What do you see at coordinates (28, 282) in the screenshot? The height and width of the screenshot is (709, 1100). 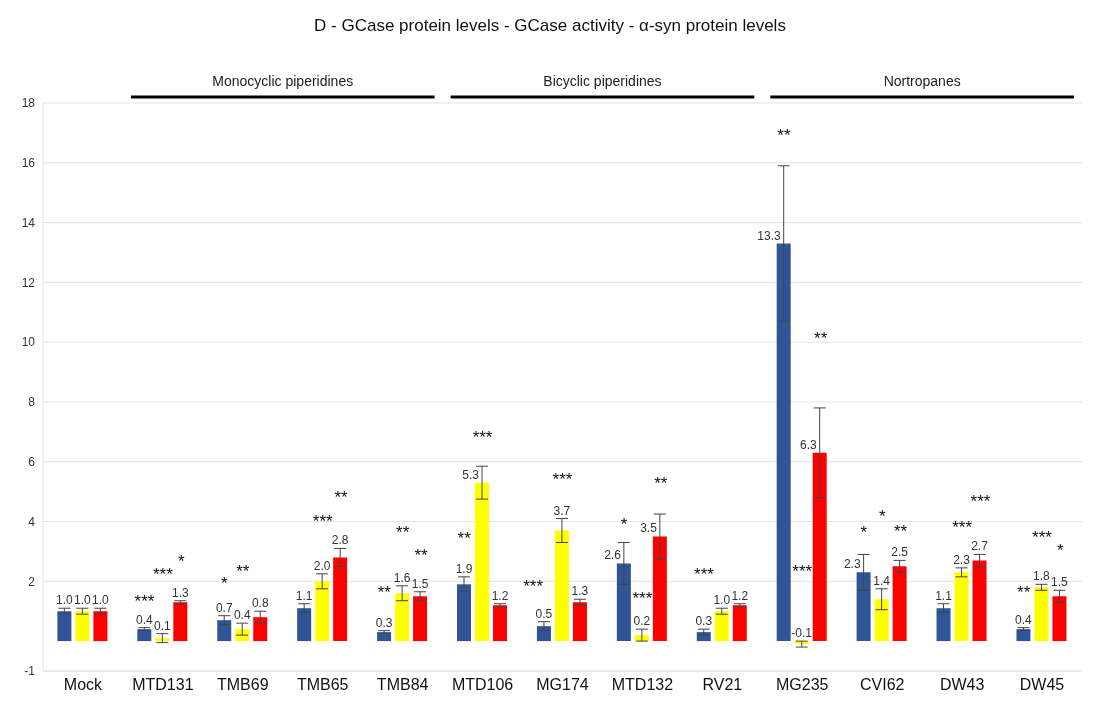 I see `y-tick-label: 12` at bounding box center [28, 282].